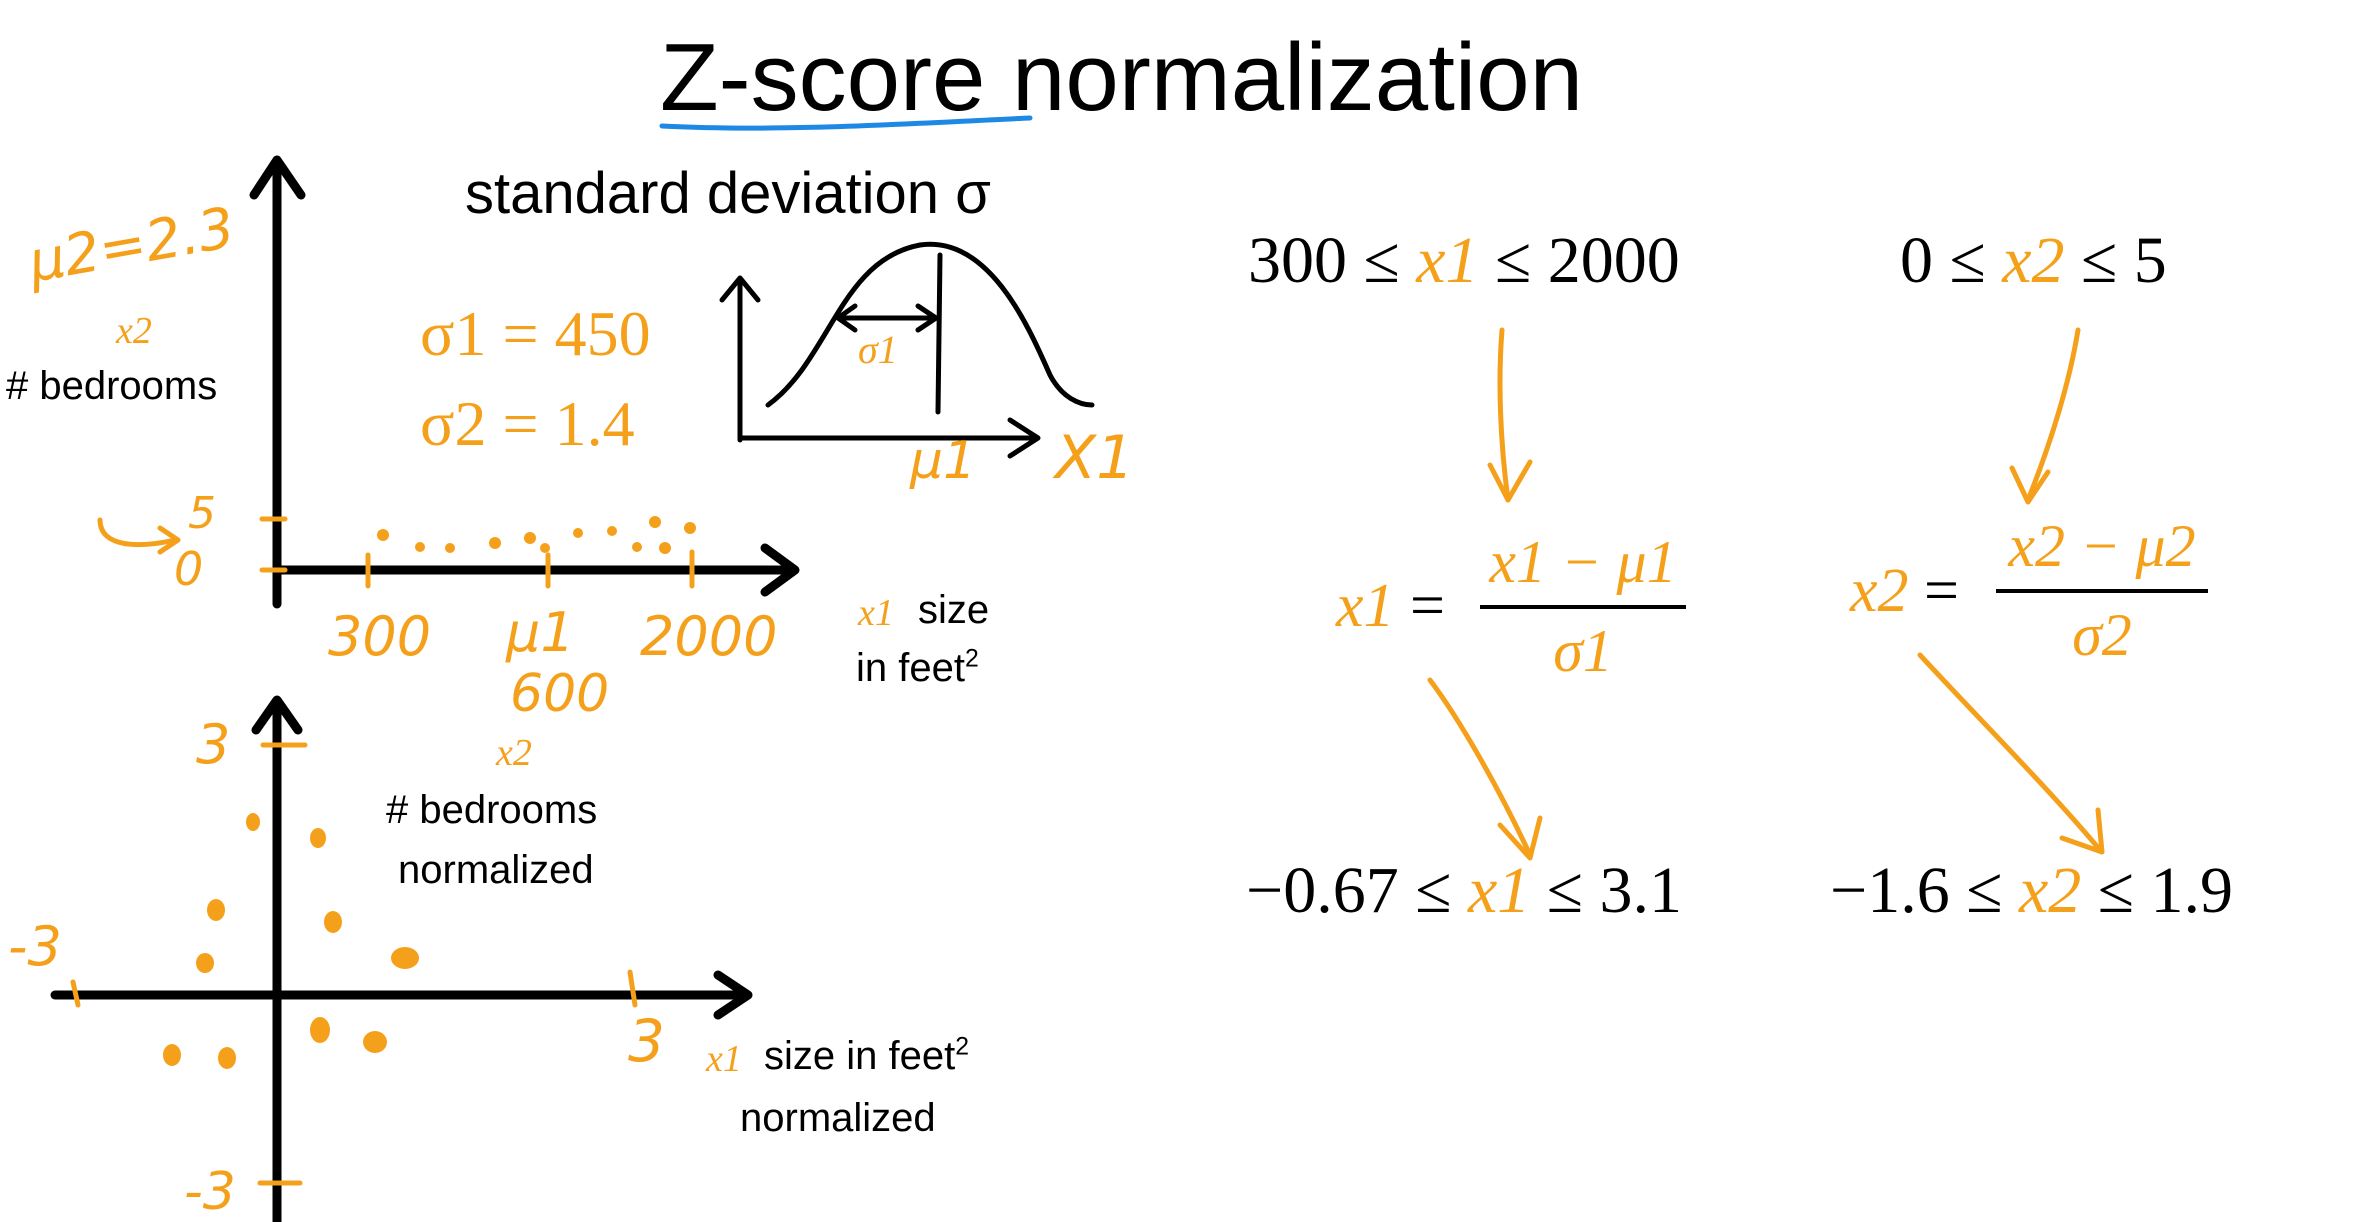 The image size is (2364, 1222). Describe the element at coordinates (291, 941) in the screenshot. I see `bottom-plot-points` at that location.